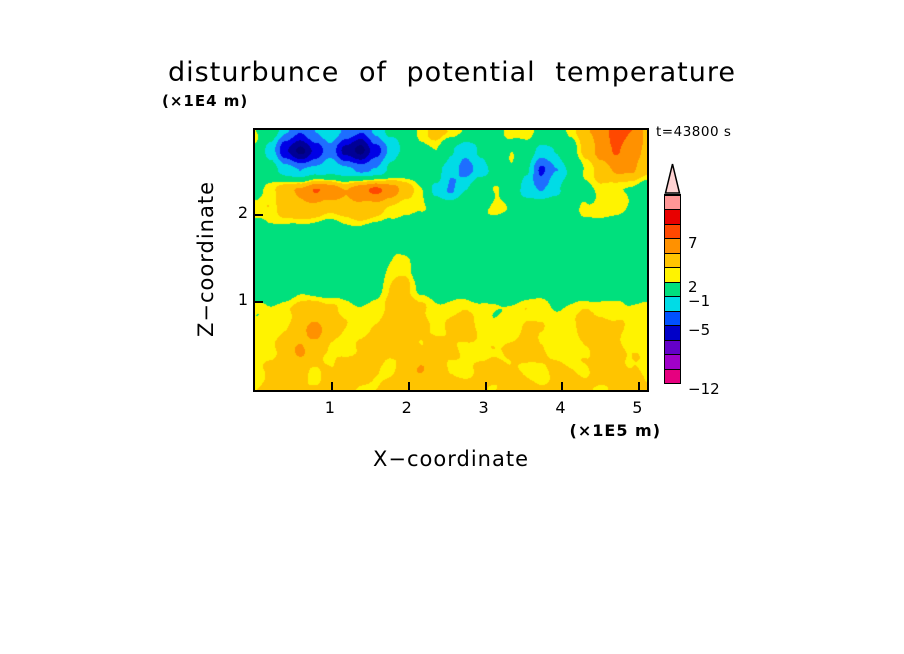 Image resolution: width=904 pixels, height=654 pixels. I want to click on x-axis-label: X−coordinate, so click(451, 459).